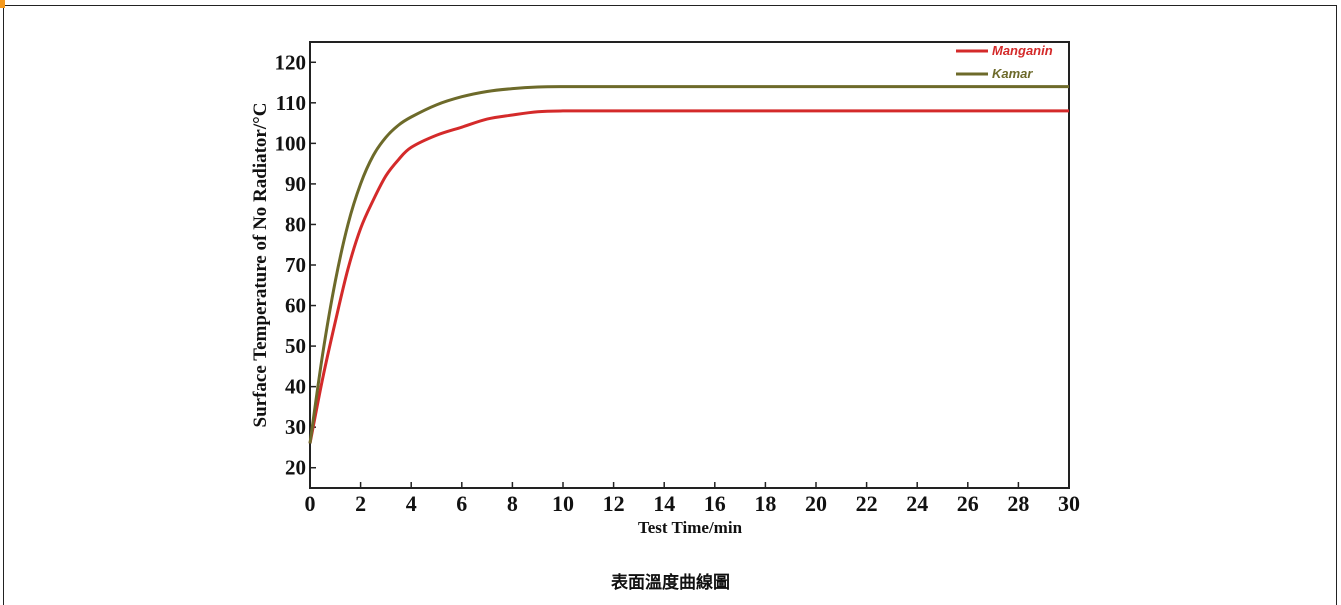 The image size is (1341, 605). Describe the element at coordinates (690, 527) in the screenshot. I see `x-axis-label: Test Time/min` at that location.